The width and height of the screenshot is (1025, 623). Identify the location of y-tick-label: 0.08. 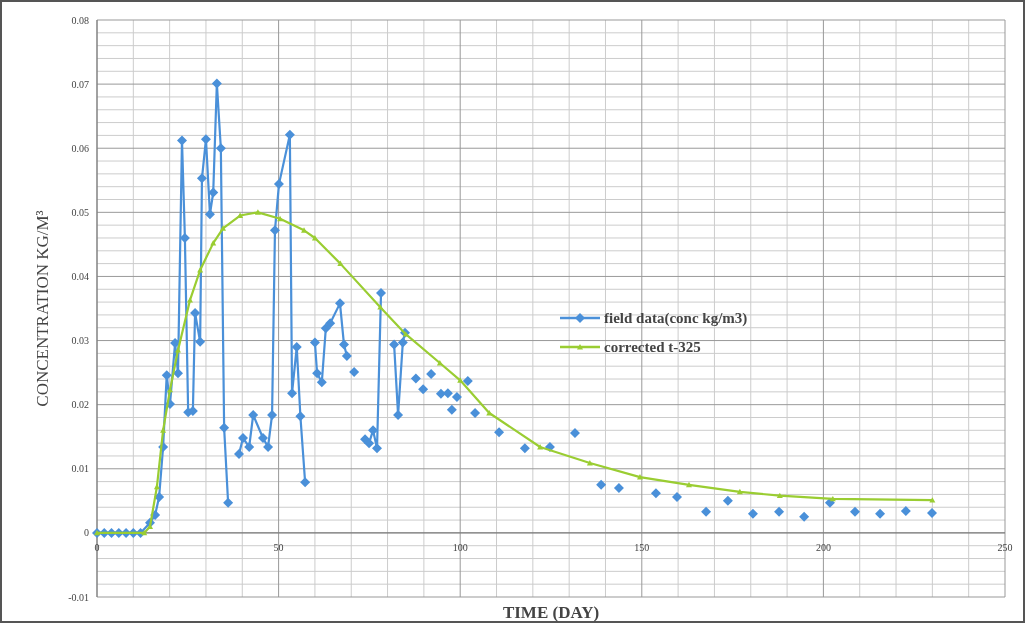
(80, 20).